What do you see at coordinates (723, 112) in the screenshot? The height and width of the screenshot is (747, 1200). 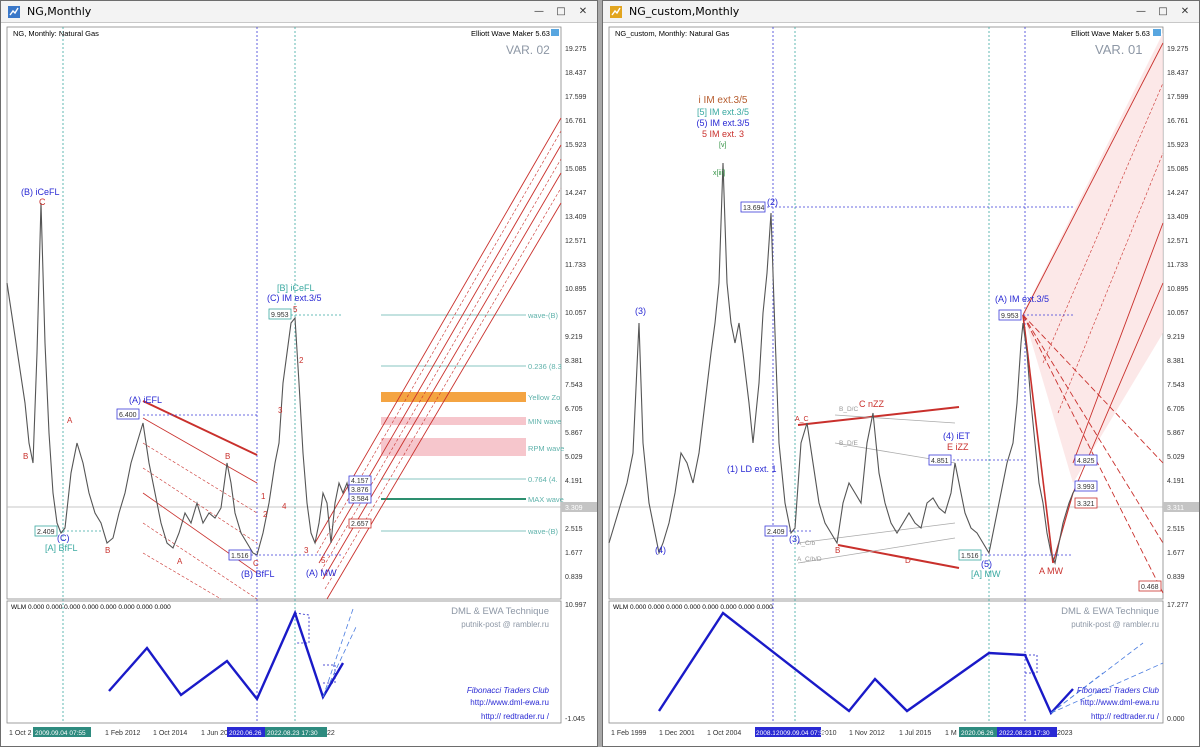 I see `wave-degree-label: [5] IM ext.3/5` at bounding box center [723, 112].